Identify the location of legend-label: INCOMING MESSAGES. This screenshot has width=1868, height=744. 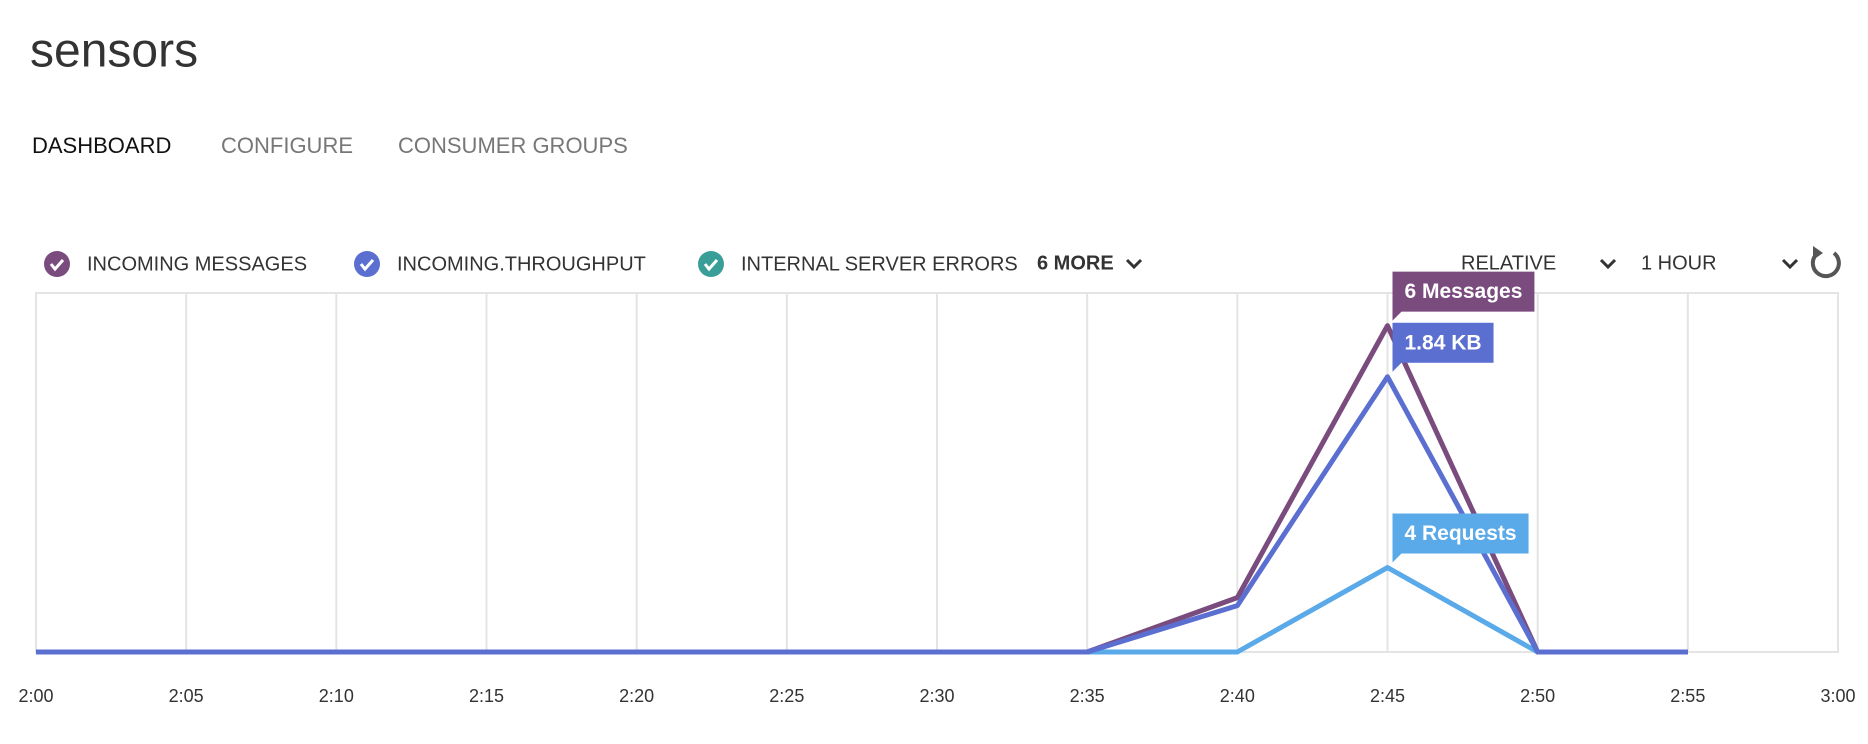
(197, 264).